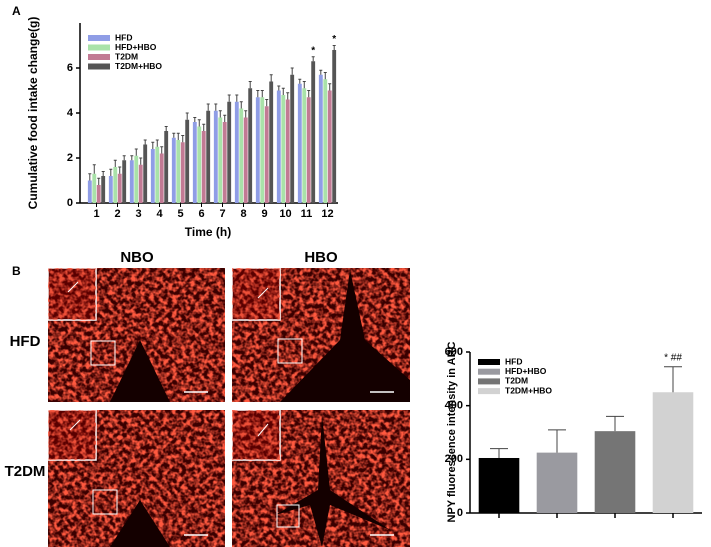 This screenshot has width=711, height=547. What do you see at coordinates (16, 271) in the screenshot?
I see `panel-label: B` at bounding box center [16, 271].